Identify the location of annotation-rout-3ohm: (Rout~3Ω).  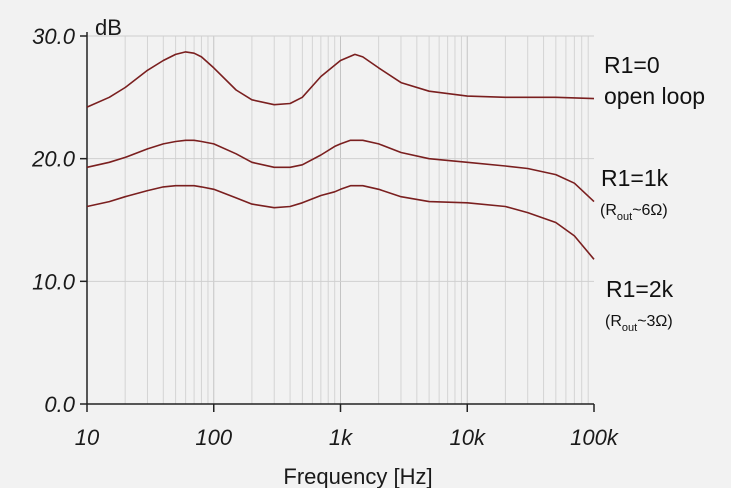
(639, 323).